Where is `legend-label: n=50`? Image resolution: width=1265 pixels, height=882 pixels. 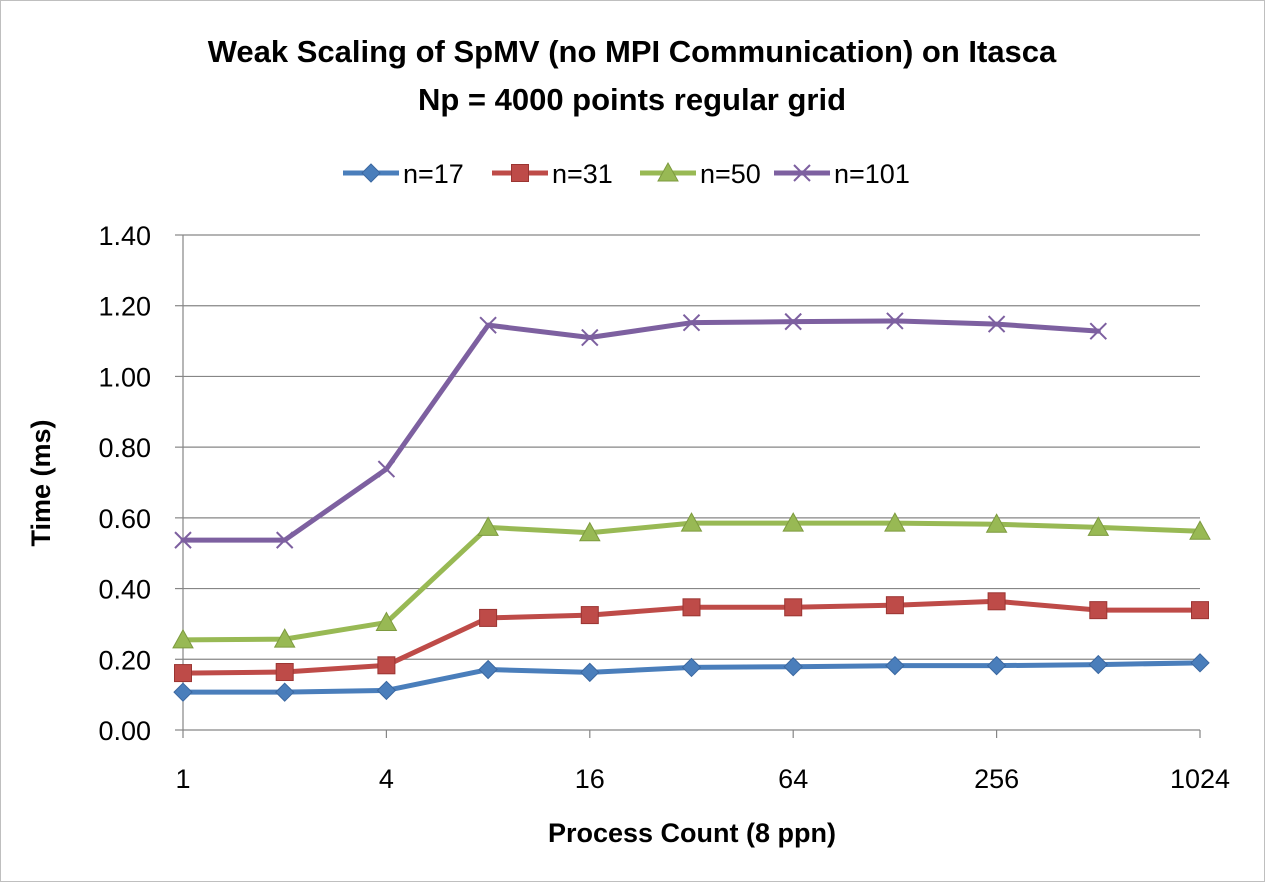 legend-label: n=50 is located at coordinates (730, 174).